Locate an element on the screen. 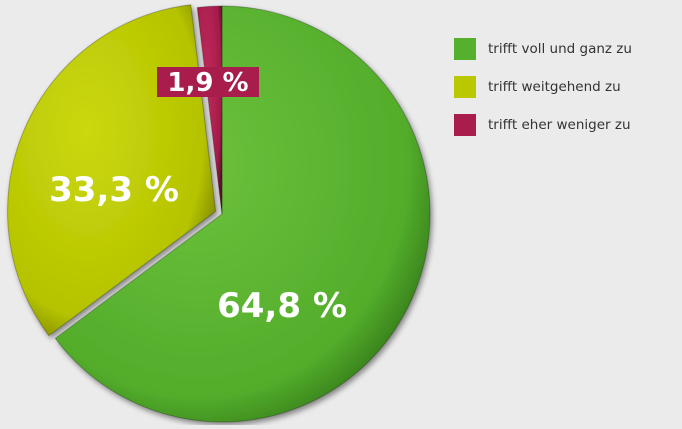  slice-value-label: 1,9 % is located at coordinates (207, 83).